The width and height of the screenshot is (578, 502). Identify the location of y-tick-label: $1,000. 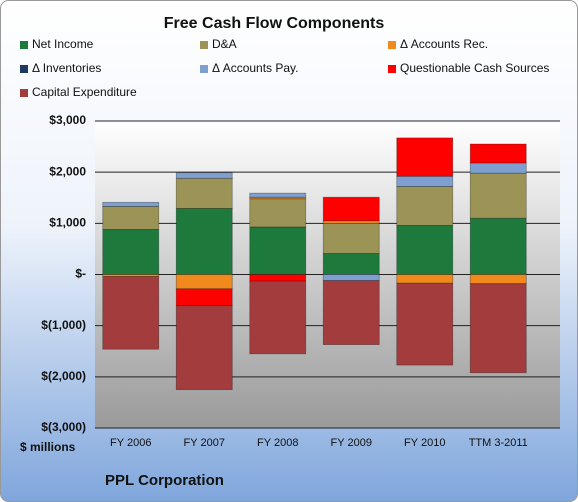
(67, 223).